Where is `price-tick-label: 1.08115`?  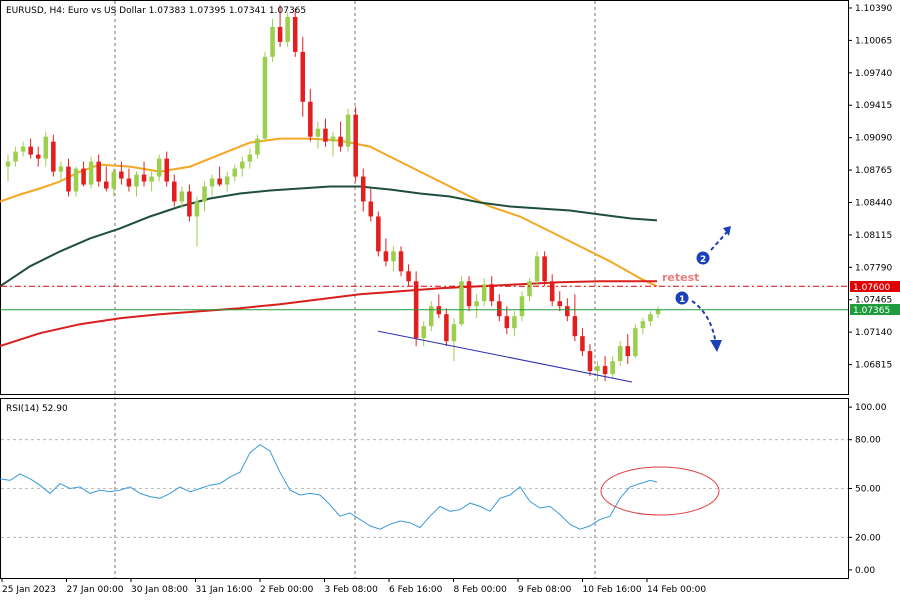
price-tick-label: 1.08115 is located at coordinates (873, 236).